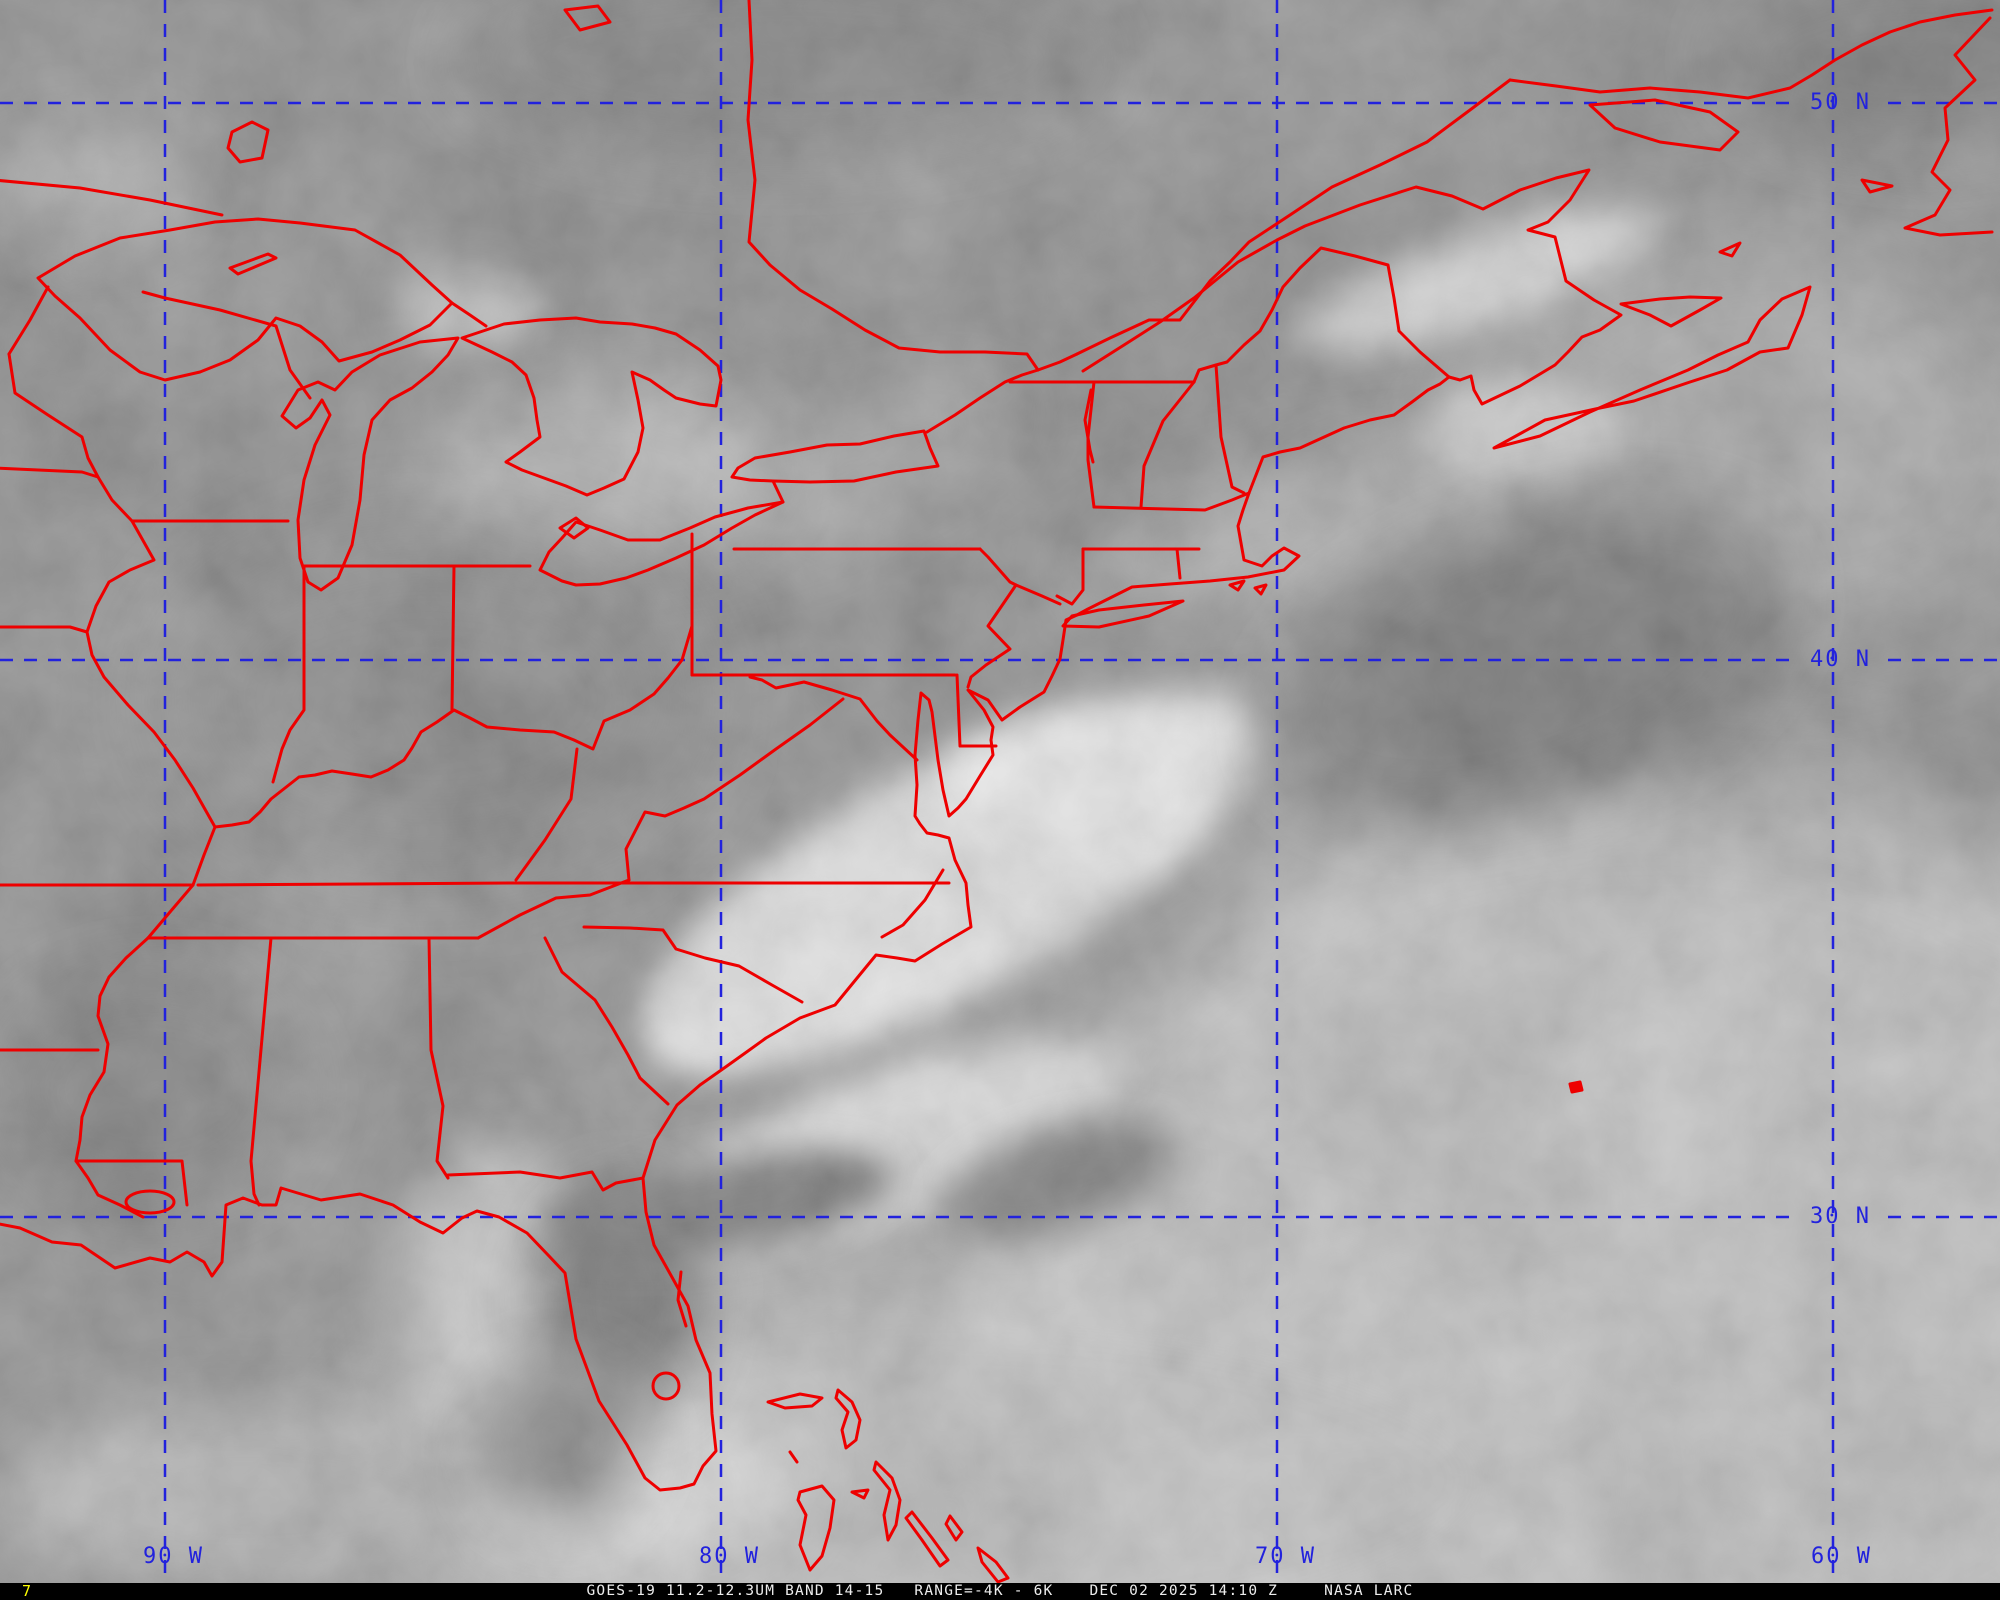 Image resolution: width=2000 pixels, height=1600 pixels. Describe the element at coordinates (1178, 563) in the screenshot. I see `ct-ri-border` at that location.